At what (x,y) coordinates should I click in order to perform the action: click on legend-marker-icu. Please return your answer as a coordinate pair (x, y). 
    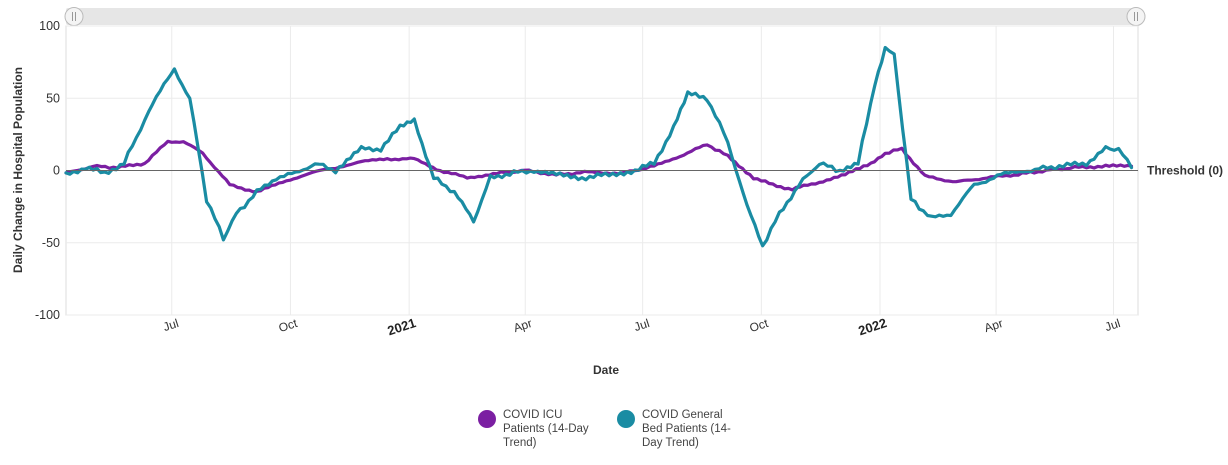
    Looking at the image, I should click on (487, 419).